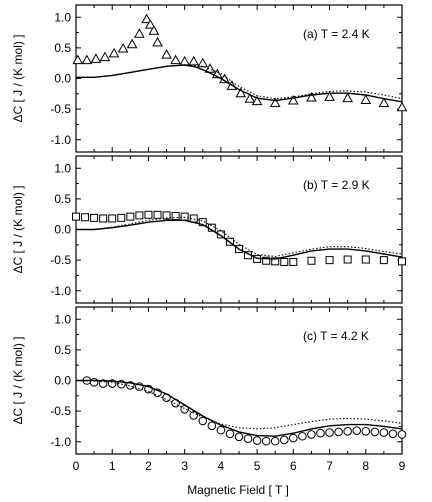 This screenshot has width=432, height=502. I want to click on x-tick-label: 5, so click(257, 466).